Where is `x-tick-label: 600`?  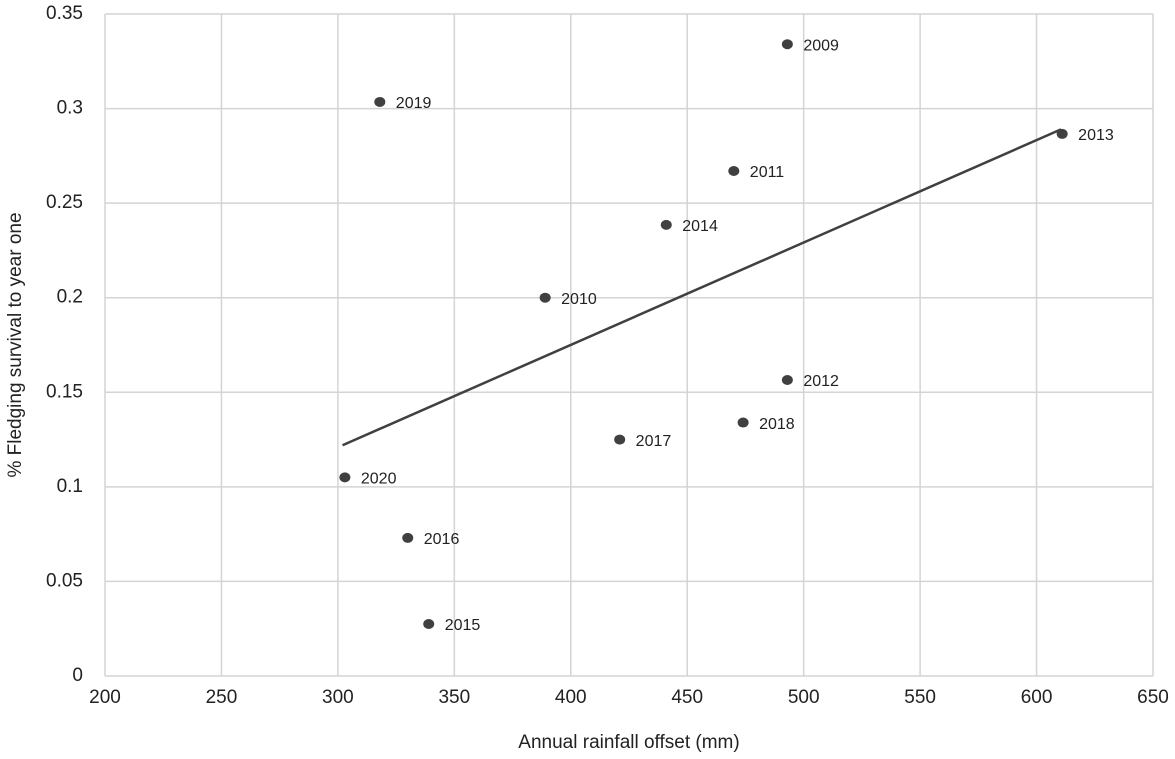 x-tick-label: 600 is located at coordinates (1037, 697).